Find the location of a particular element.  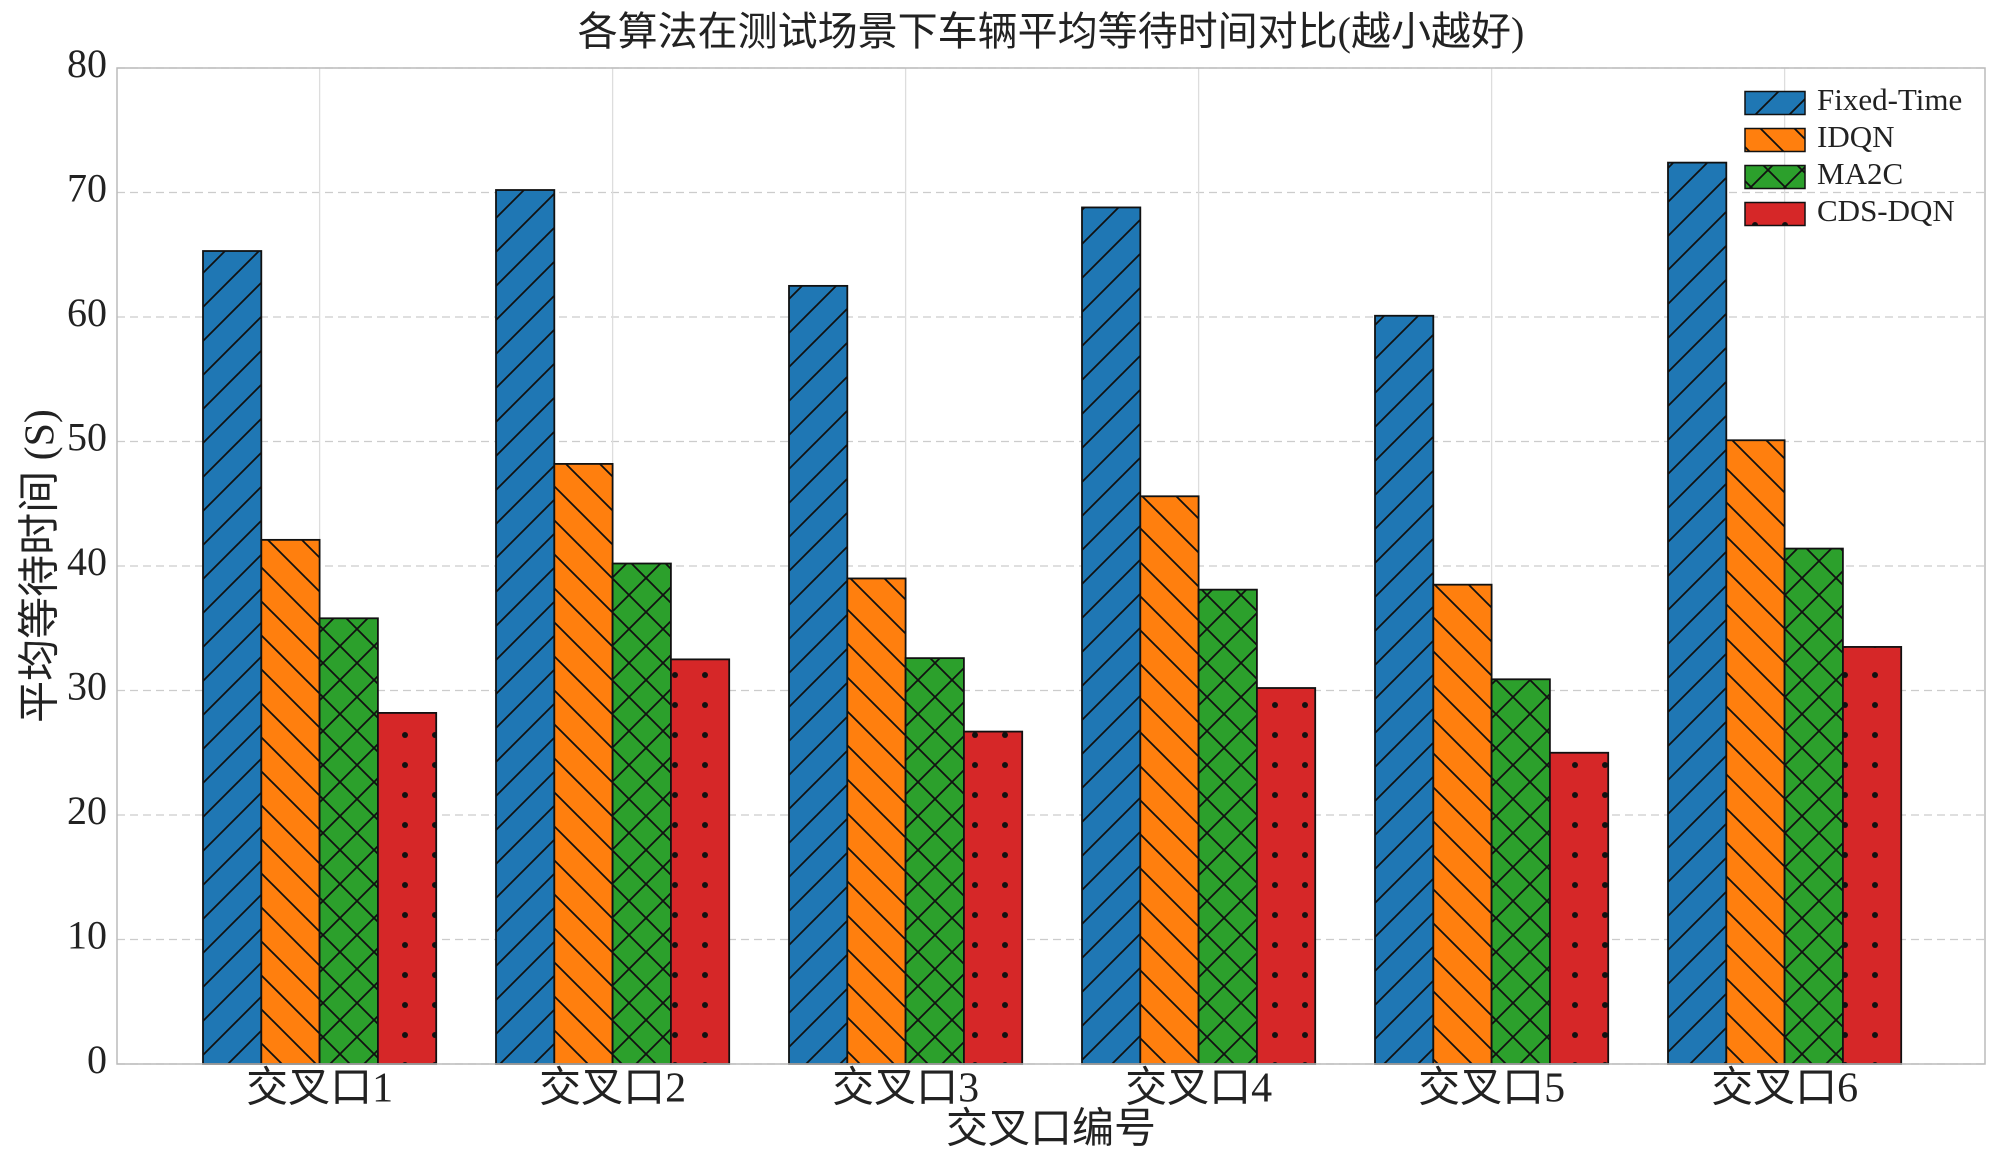

legend-label: MA2C is located at coordinates (1860, 173).